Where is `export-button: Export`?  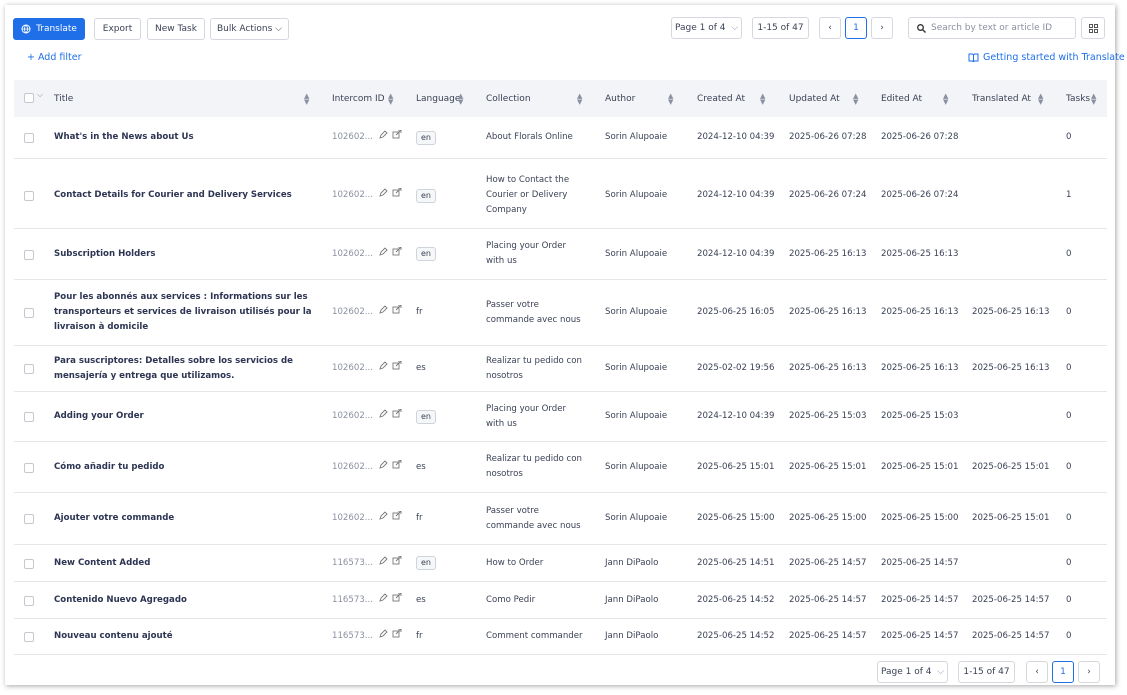 export-button: Export is located at coordinates (117, 29).